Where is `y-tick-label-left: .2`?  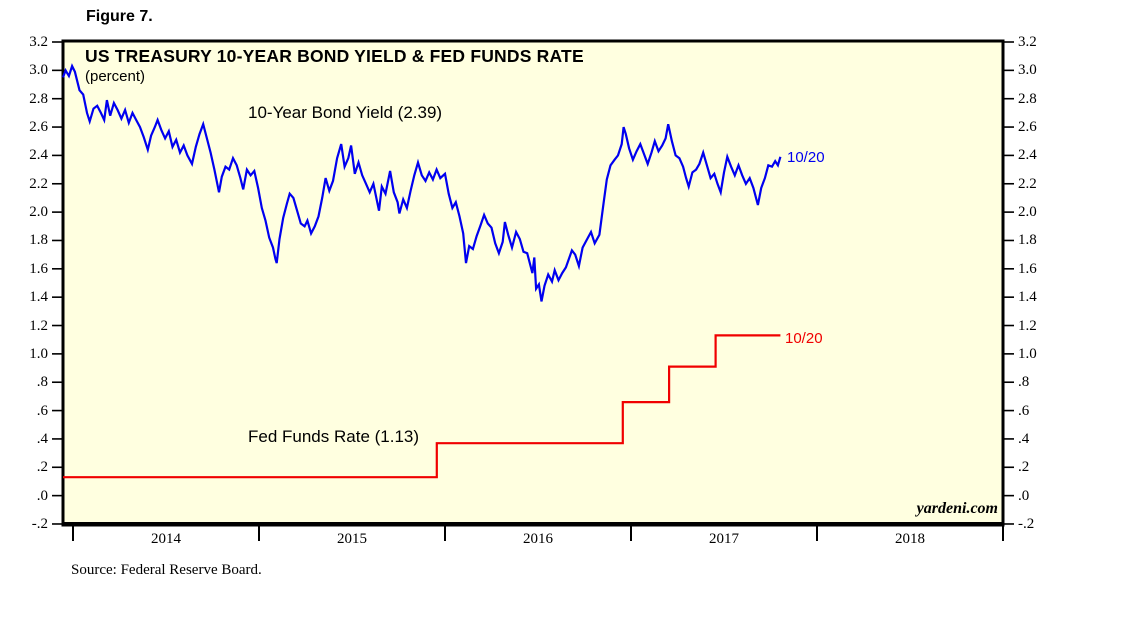
y-tick-label-left: .2 is located at coordinates (42, 467).